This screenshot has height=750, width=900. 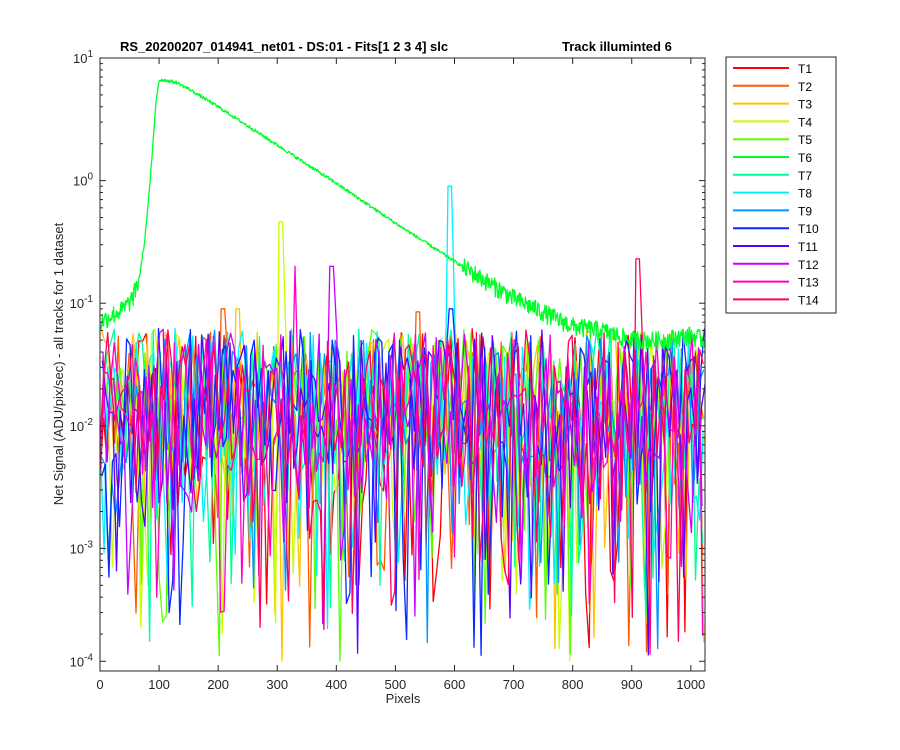 I want to click on legend-label-t6: T6, so click(x=805, y=158).